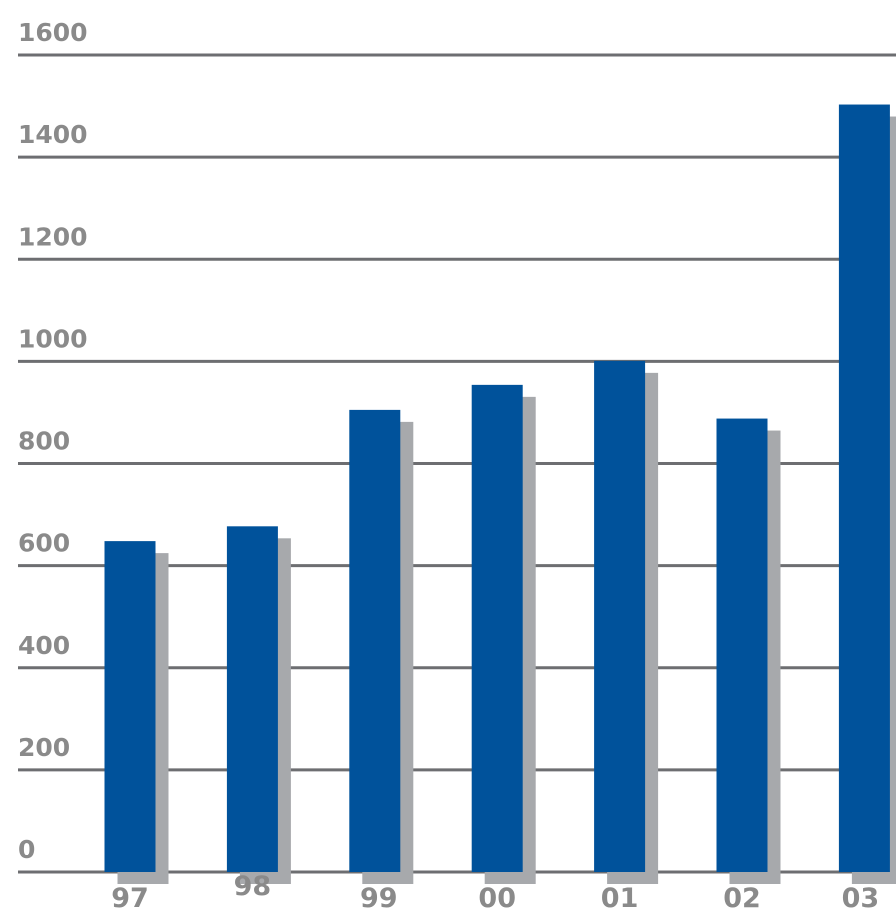  What do you see at coordinates (53, 32) in the screenshot?
I see `y-tick-label: 1600` at bounding box center [53, 32].